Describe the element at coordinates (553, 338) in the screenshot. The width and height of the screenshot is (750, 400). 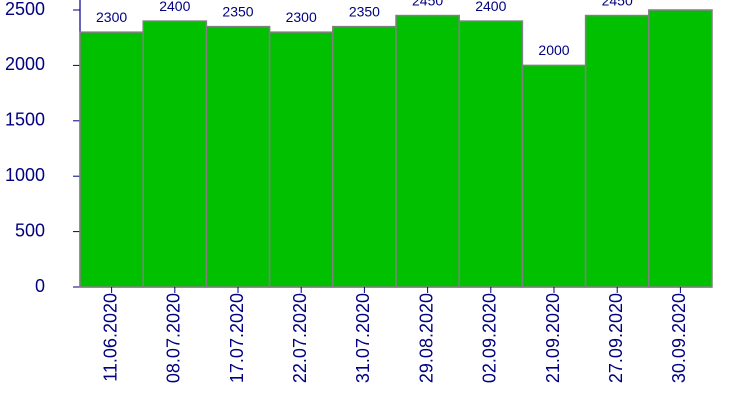
I see `x-tick-label: 21.09.2020` at that location.